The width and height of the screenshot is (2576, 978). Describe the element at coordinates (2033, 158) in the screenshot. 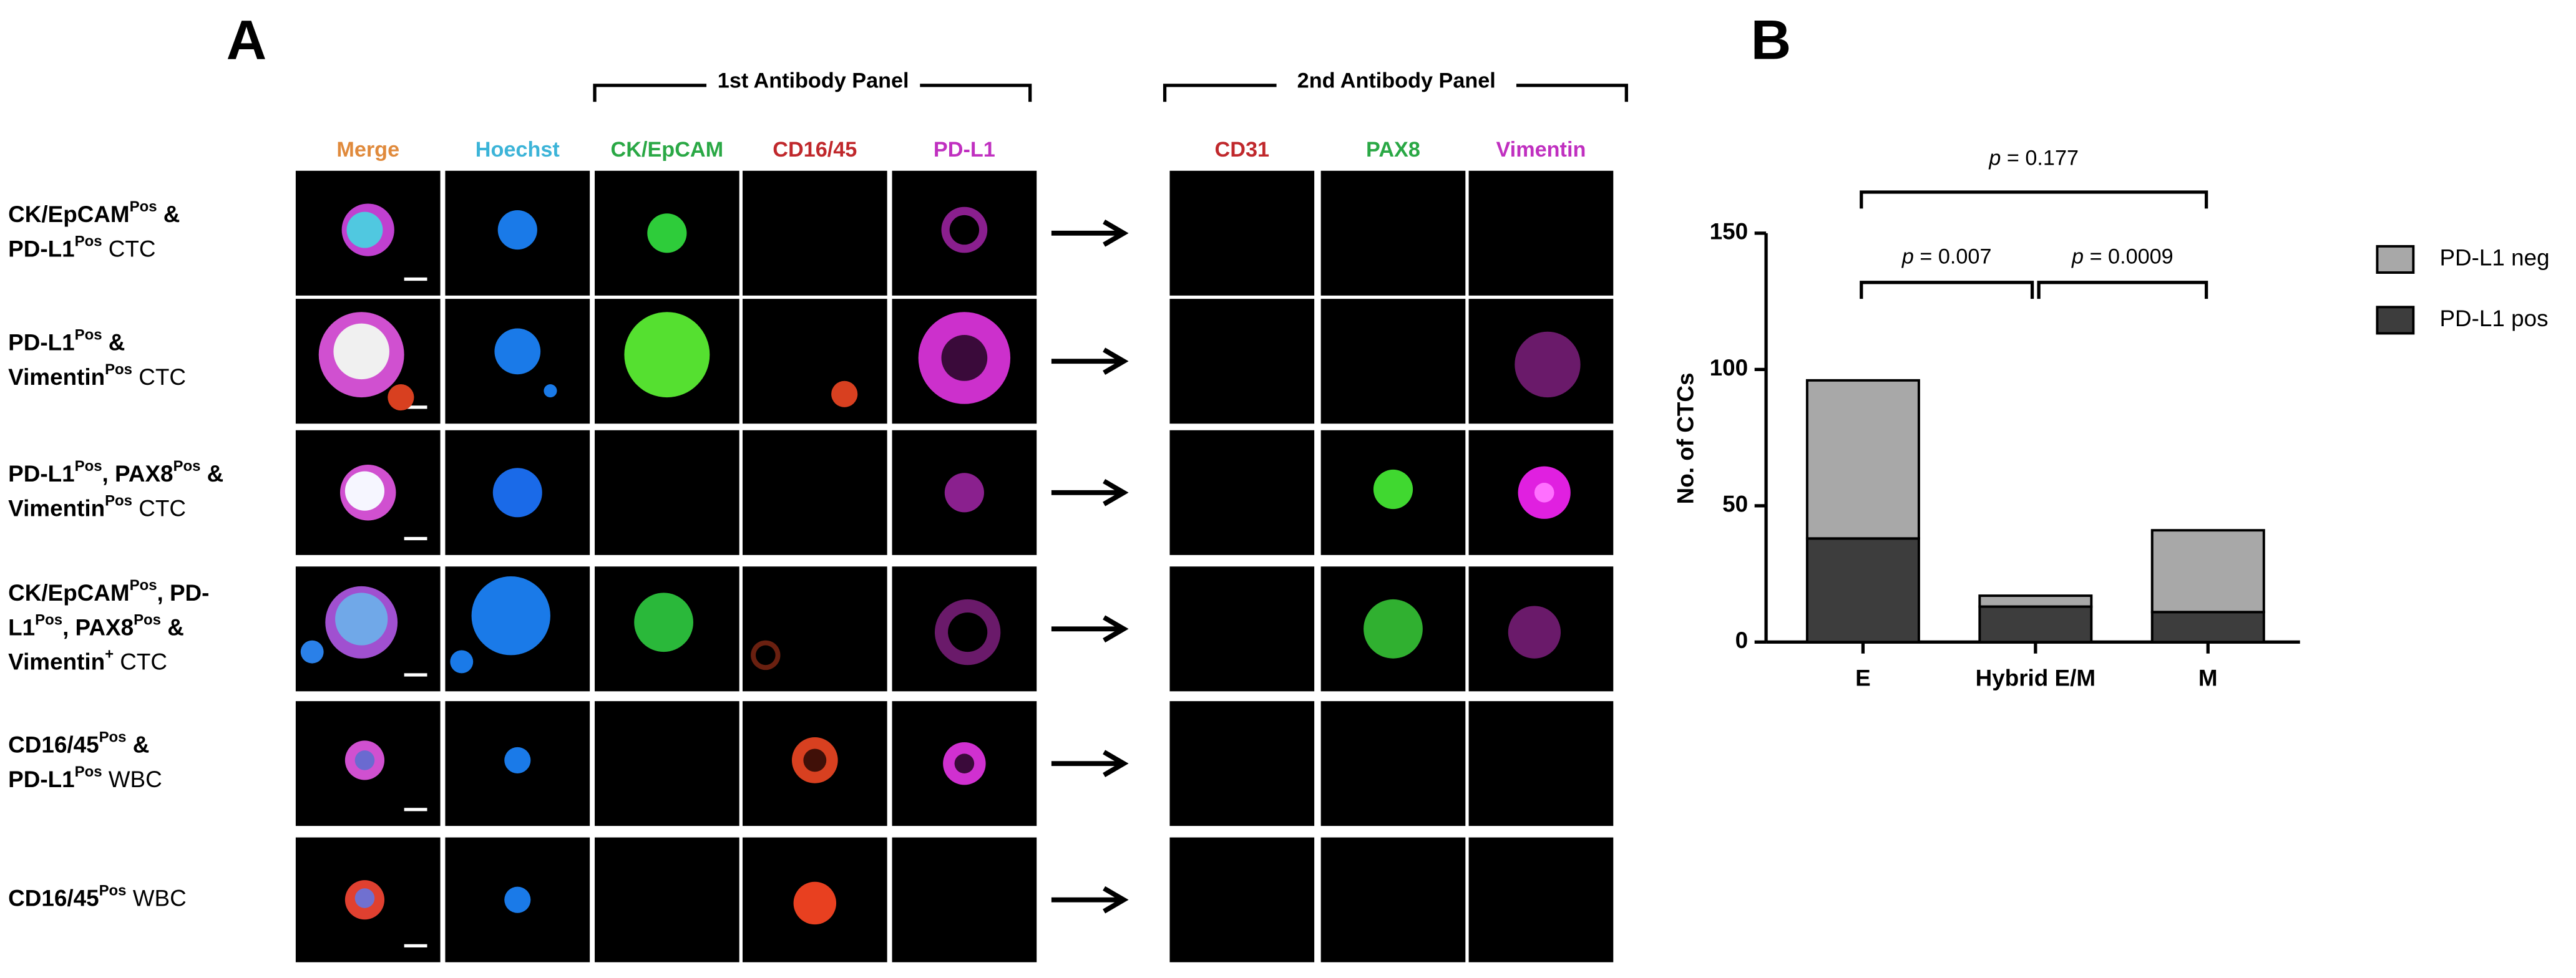

I see `annotation: p = 0.177` at that location.